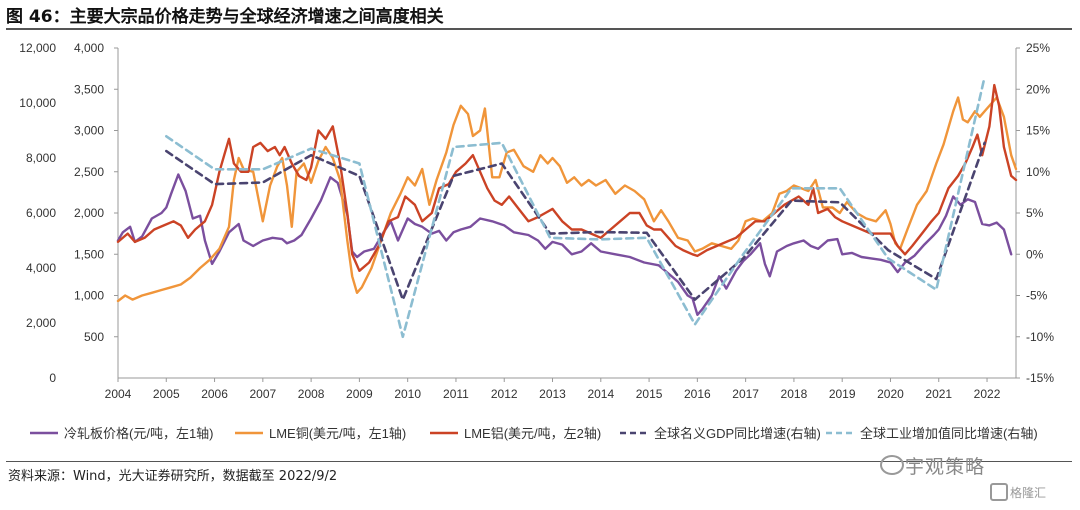 The width and height of the screenshot is (1080, 510). Describe the element at coordinates (600, 394) in the screenshot. I see `x-tick-label: 2014` at that location.